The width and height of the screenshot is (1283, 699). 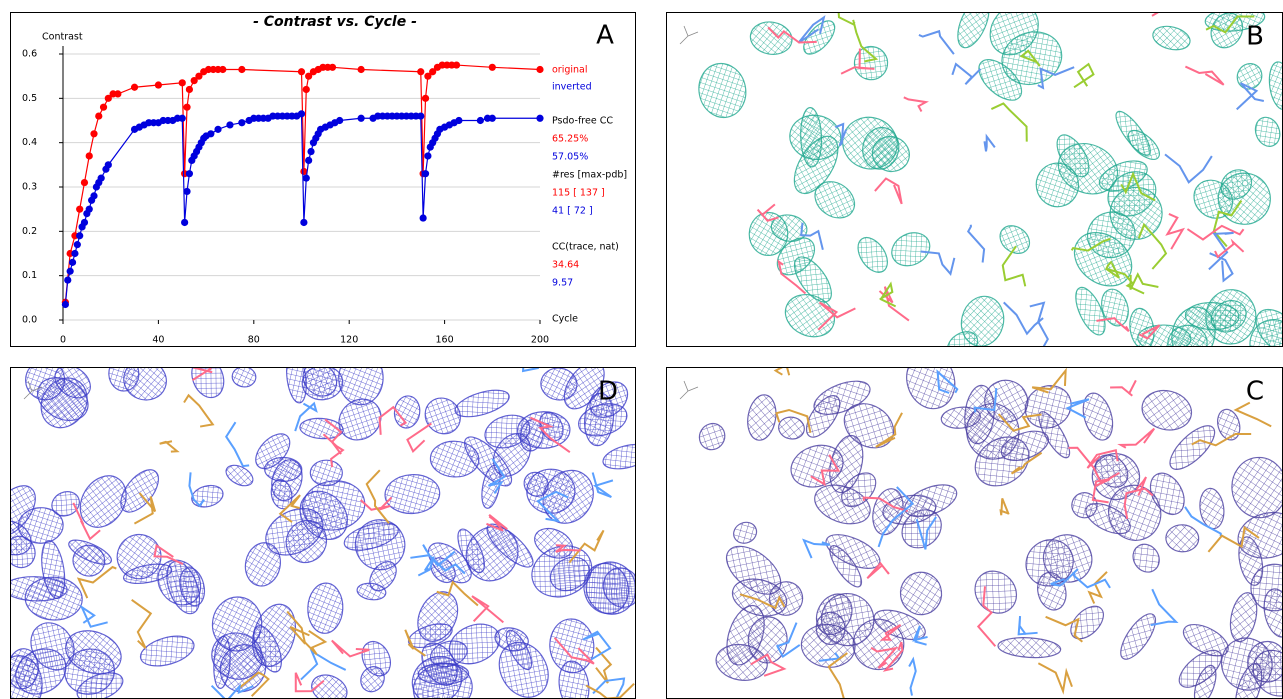 What do you see at coordinates (29, 142) in the screenshot?
I see `y-tick-label: 0.4` at bounding box center [29, 142].